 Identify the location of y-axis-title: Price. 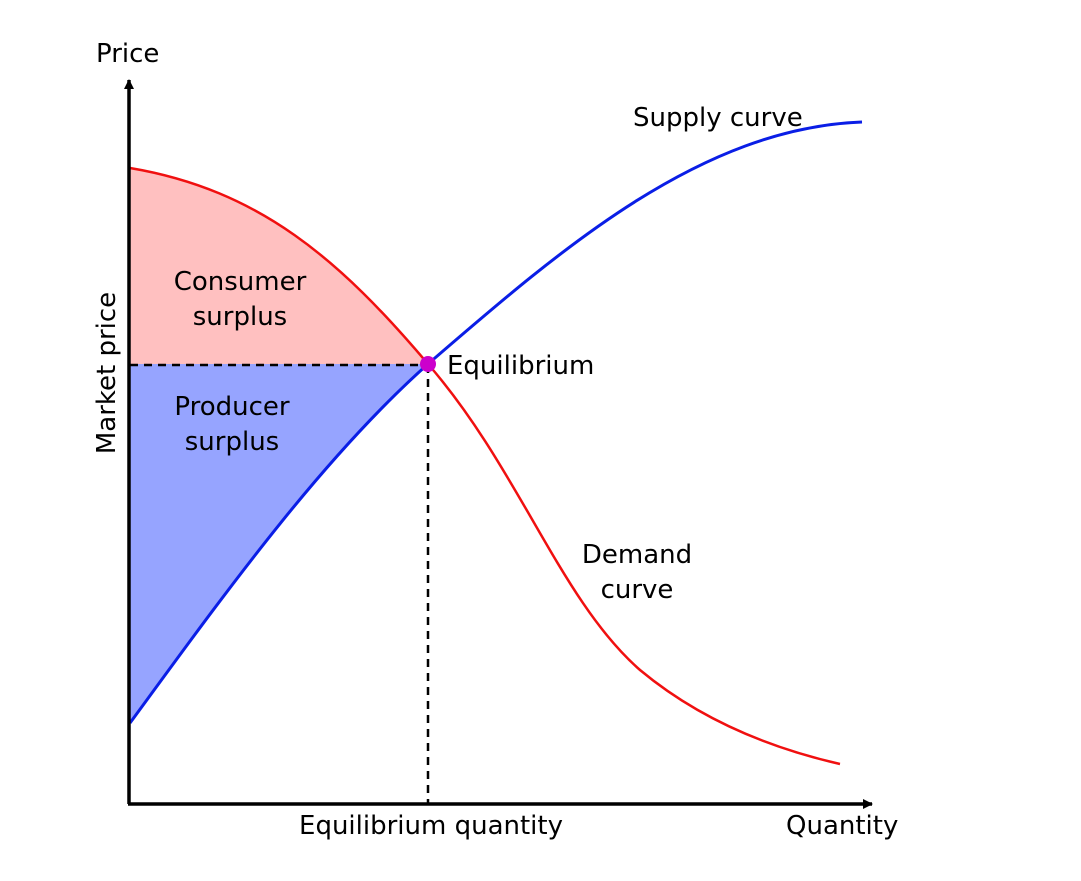
(127, 54).